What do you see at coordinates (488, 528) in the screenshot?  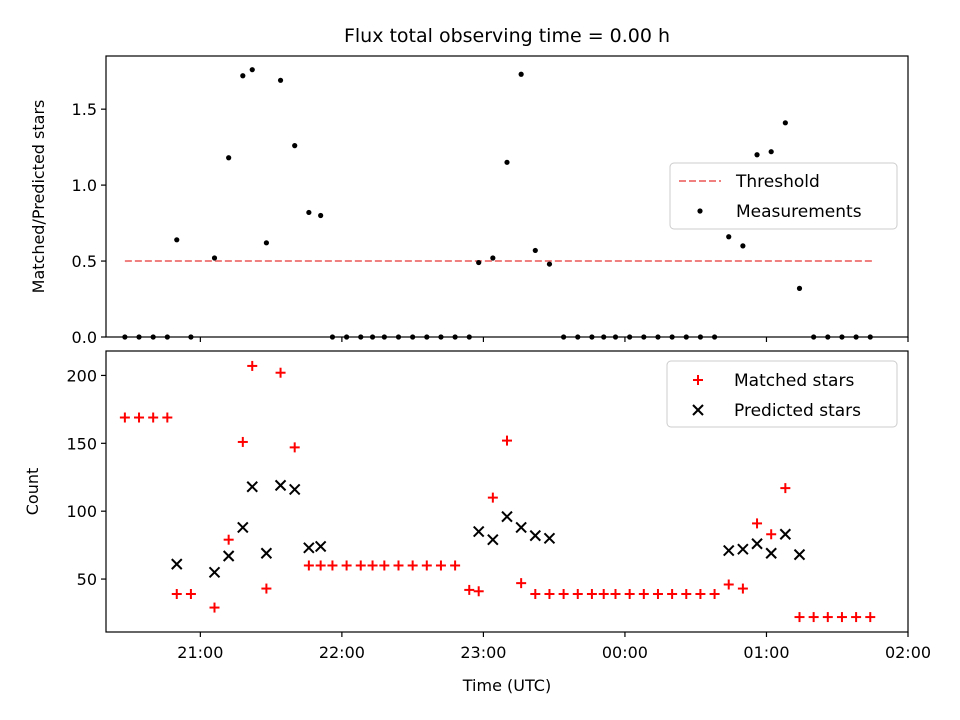 I see `predicted-stars-points` at bounding box center [488, 528].